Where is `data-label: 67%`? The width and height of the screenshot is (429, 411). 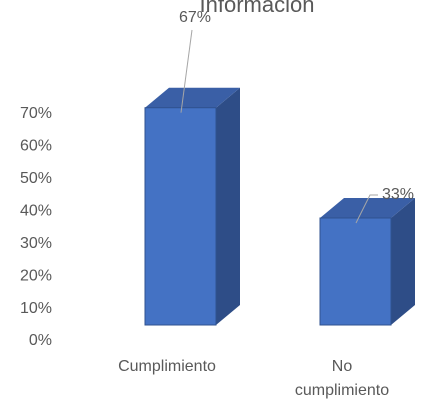
data-label: 67% is located at coordinates (195, 17).